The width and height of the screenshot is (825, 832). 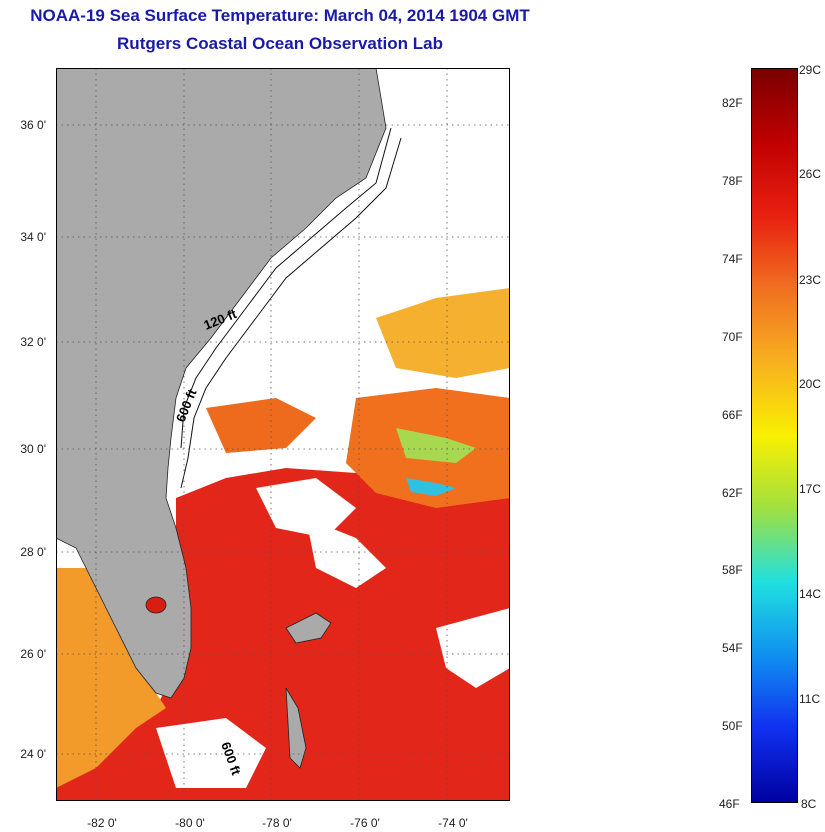 I want to click on colorbar-c-label: 29C, so click(x=810, y=70).